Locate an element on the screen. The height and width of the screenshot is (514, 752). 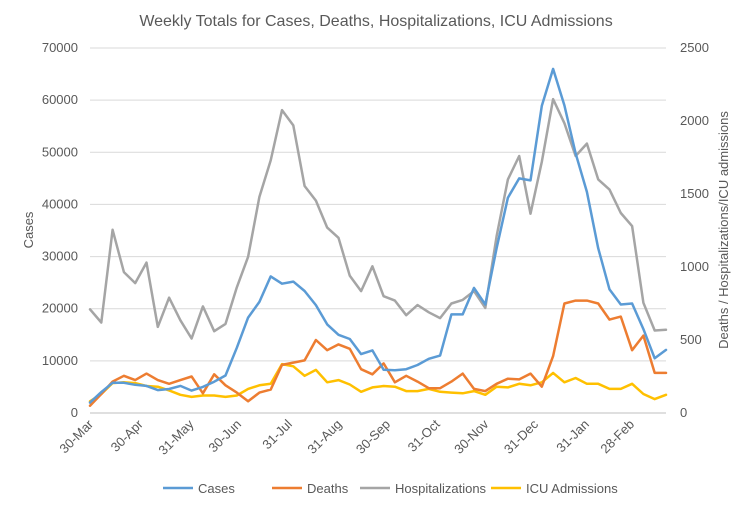
y2-tick-label: 1000 is located at coordinates (694, 266).